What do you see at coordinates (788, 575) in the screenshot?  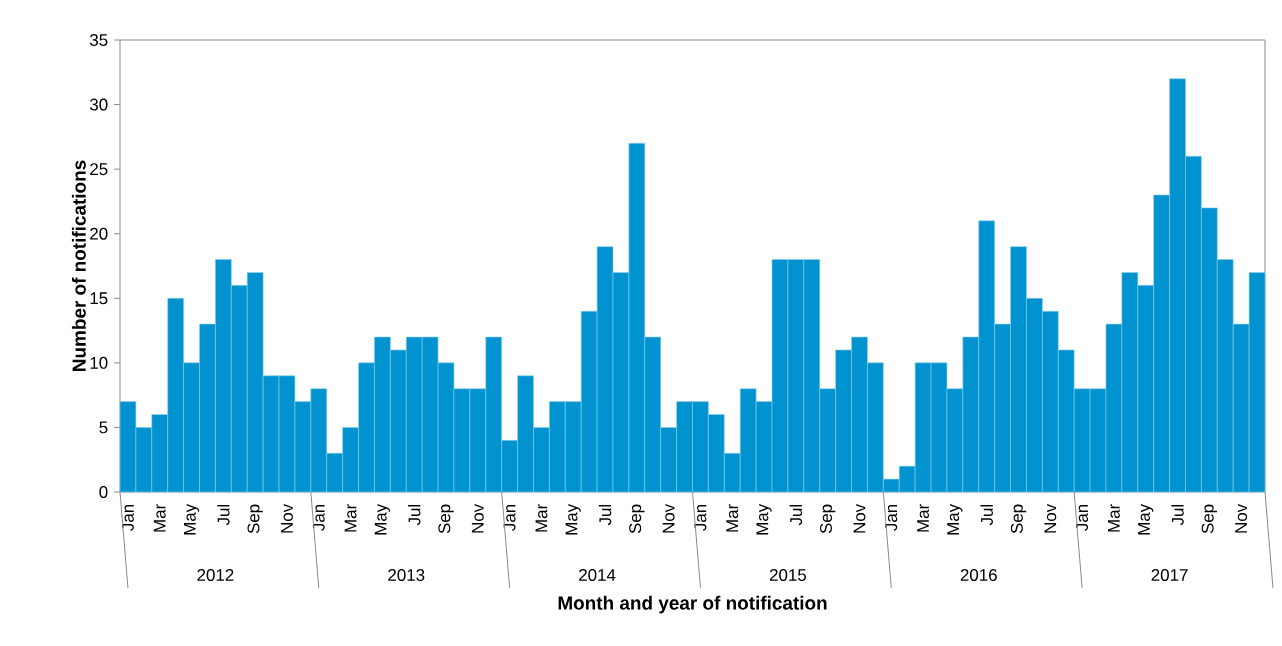 I see `text: 2015` at bounding box center [788, 575].